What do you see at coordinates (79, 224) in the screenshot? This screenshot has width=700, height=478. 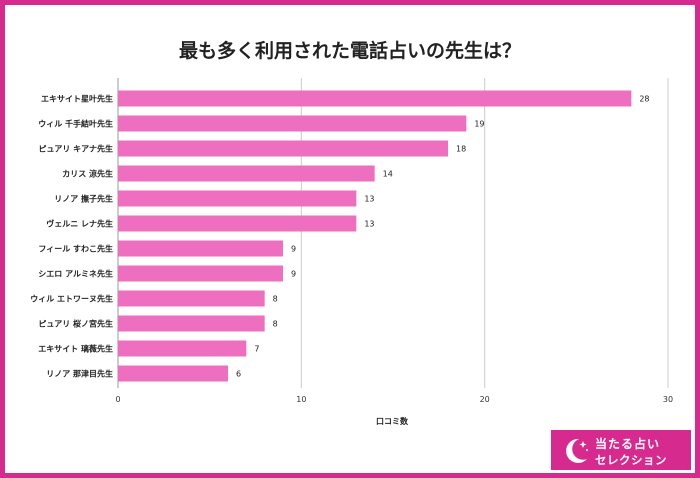 I see `category-label: ヴェルニ レナ先生` at bounding box center [79, 224].